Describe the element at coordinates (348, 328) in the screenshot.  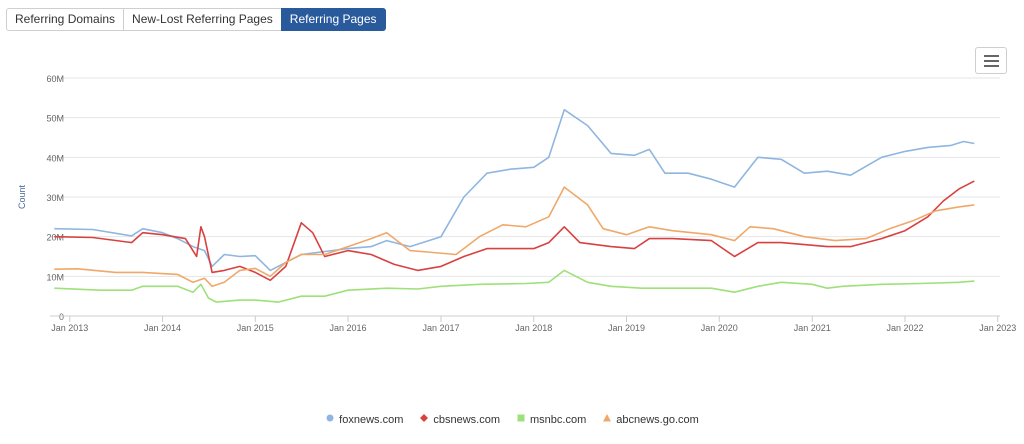
I see `x-tick-label: Jan 2016` at that location.